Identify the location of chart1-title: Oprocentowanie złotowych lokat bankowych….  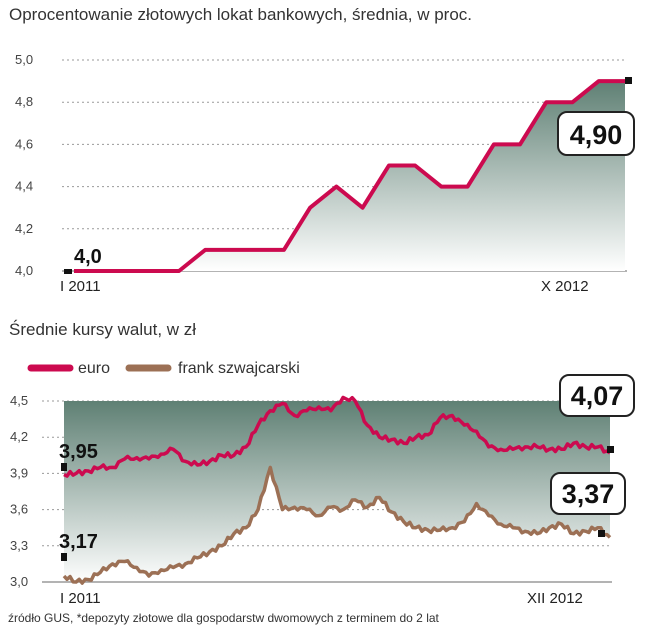
(240, 14).